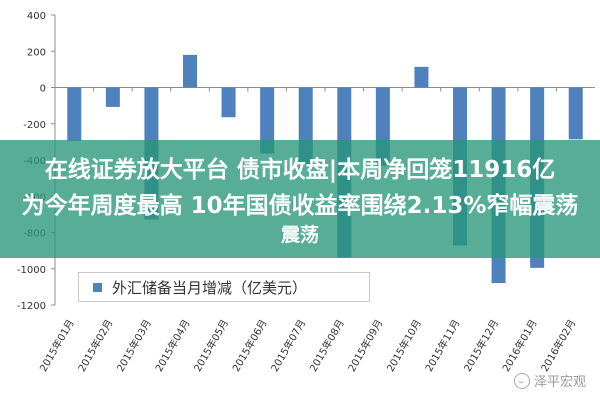 This screenshot has height=400, width=600. Describe the element at coordinates (43, 89) in the screenshot. I see `y-tick-label: 0` at that location.